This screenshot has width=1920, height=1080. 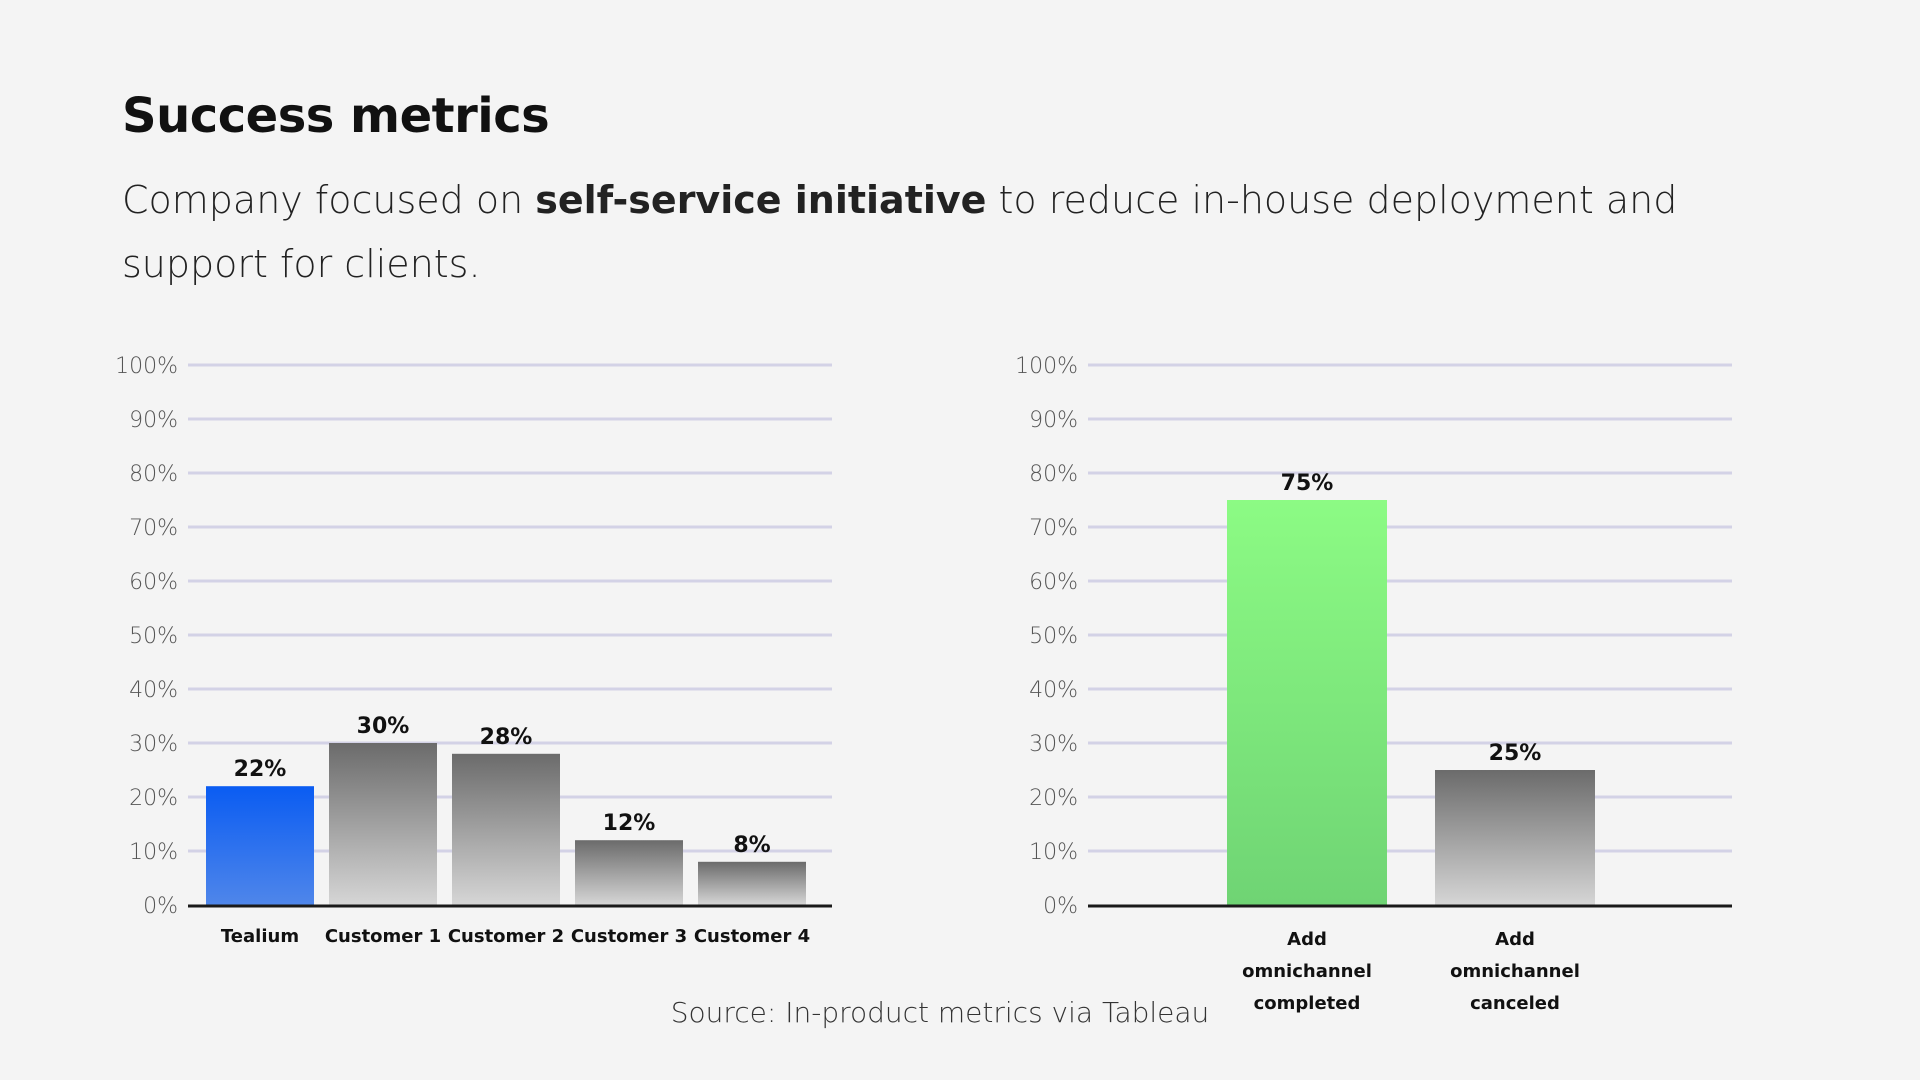 What do you see at coordinates (629, 936) in the screenshot?
I see `x-category-label: Customer 3` at bounding box center [629, 936].